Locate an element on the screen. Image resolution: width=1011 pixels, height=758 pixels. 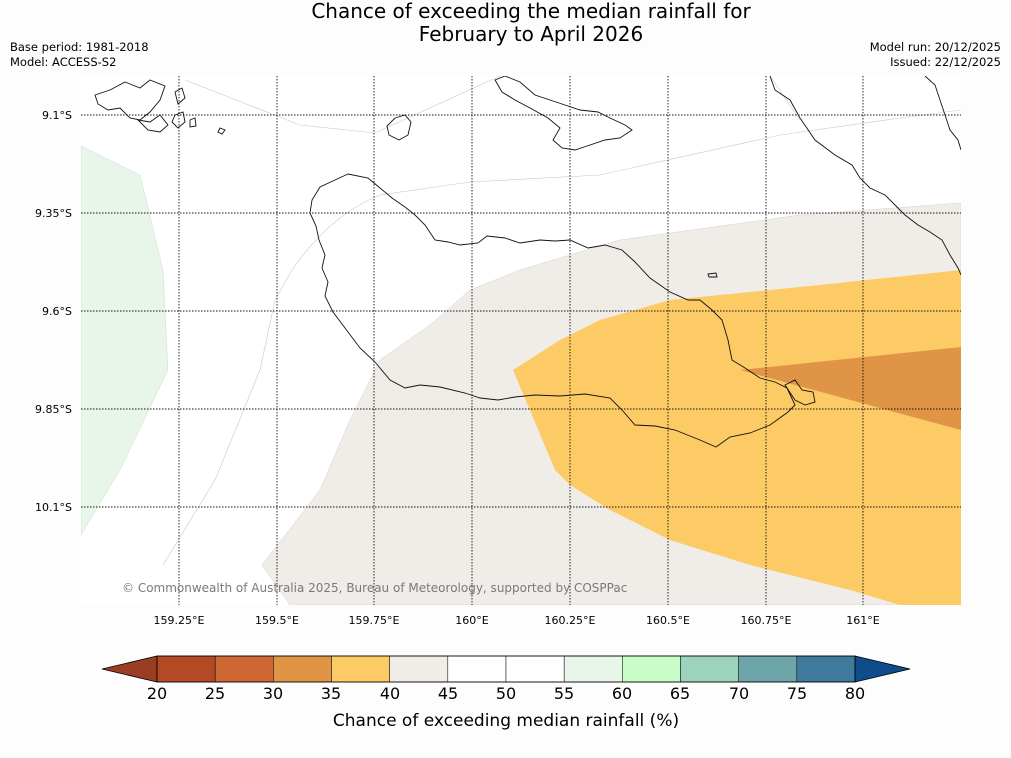
colorbar-tick: 35 is located at coordinates (331, 693).